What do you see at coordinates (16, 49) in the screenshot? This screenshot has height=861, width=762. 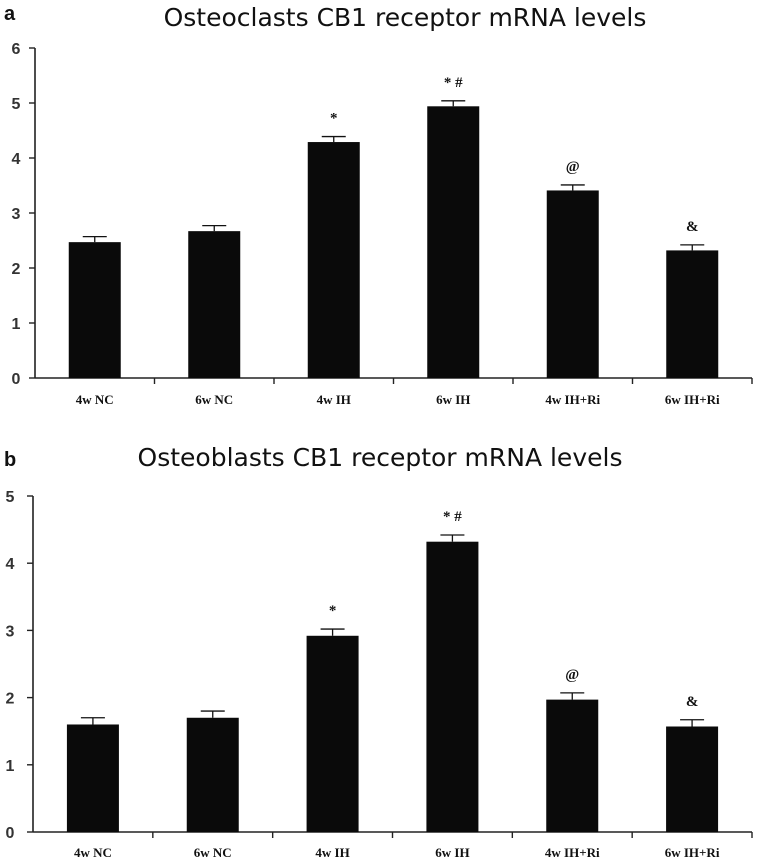 I see `y-tick-label: 6` at bounding box center [16, 49].